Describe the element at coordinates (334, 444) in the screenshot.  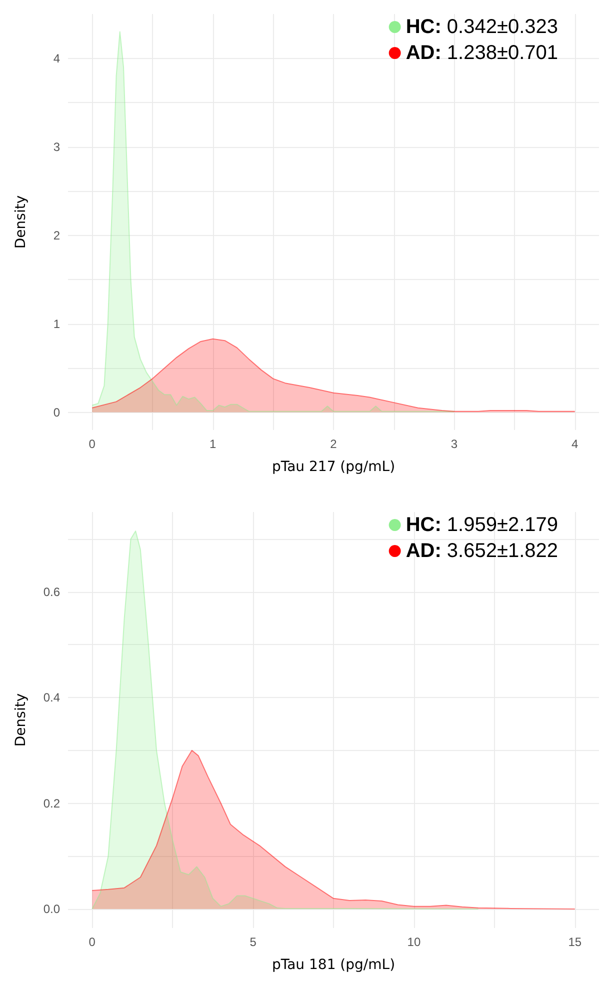
I see `x-tick-label: 2` at that location.